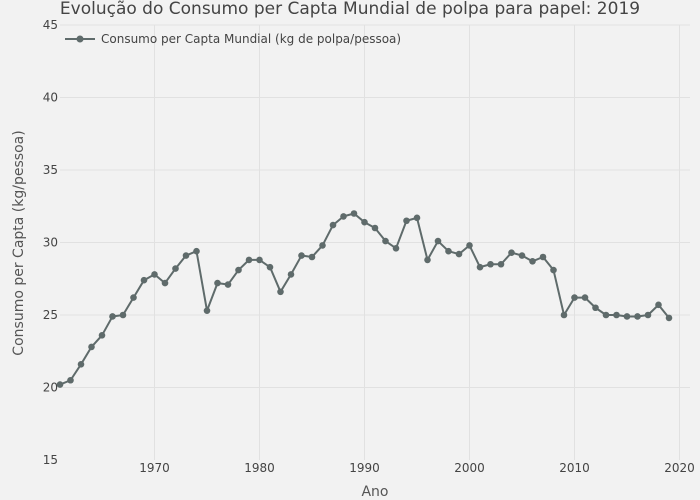  I want to click on legend-point-marker, so click(80, 39).